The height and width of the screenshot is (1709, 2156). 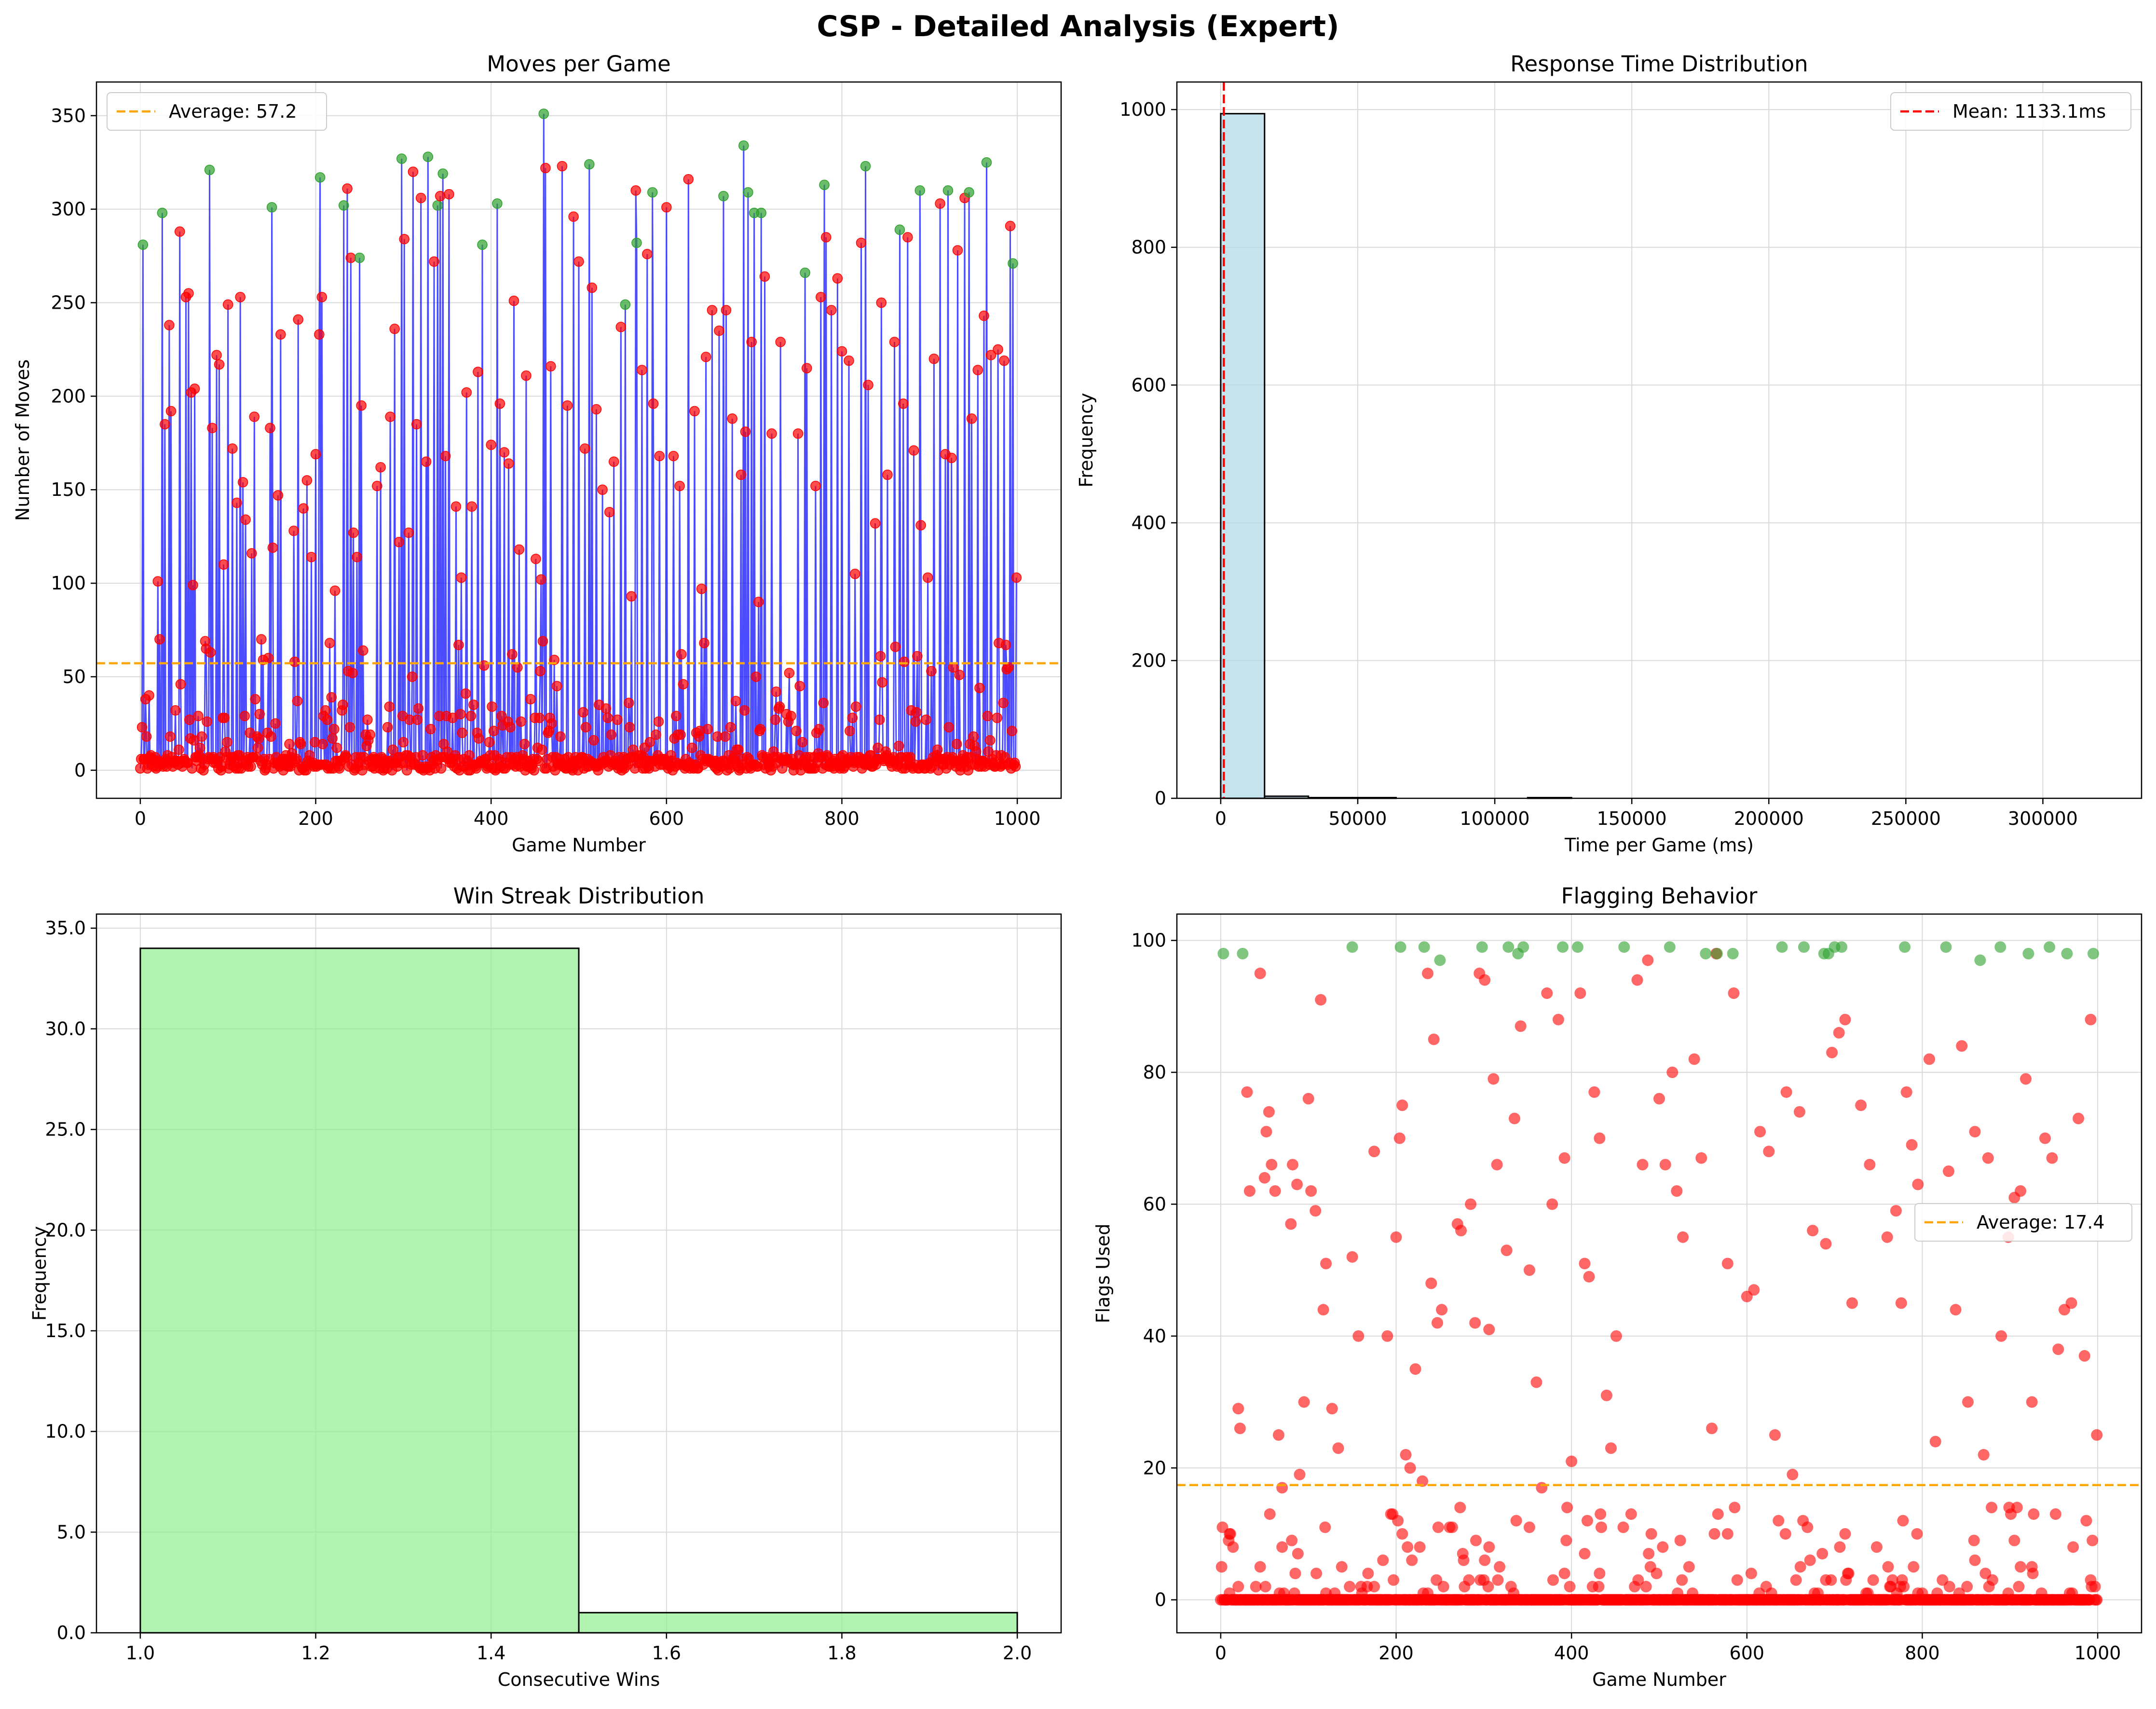 I want to click on y-tick-label: 250, so click(x=68, y=303).